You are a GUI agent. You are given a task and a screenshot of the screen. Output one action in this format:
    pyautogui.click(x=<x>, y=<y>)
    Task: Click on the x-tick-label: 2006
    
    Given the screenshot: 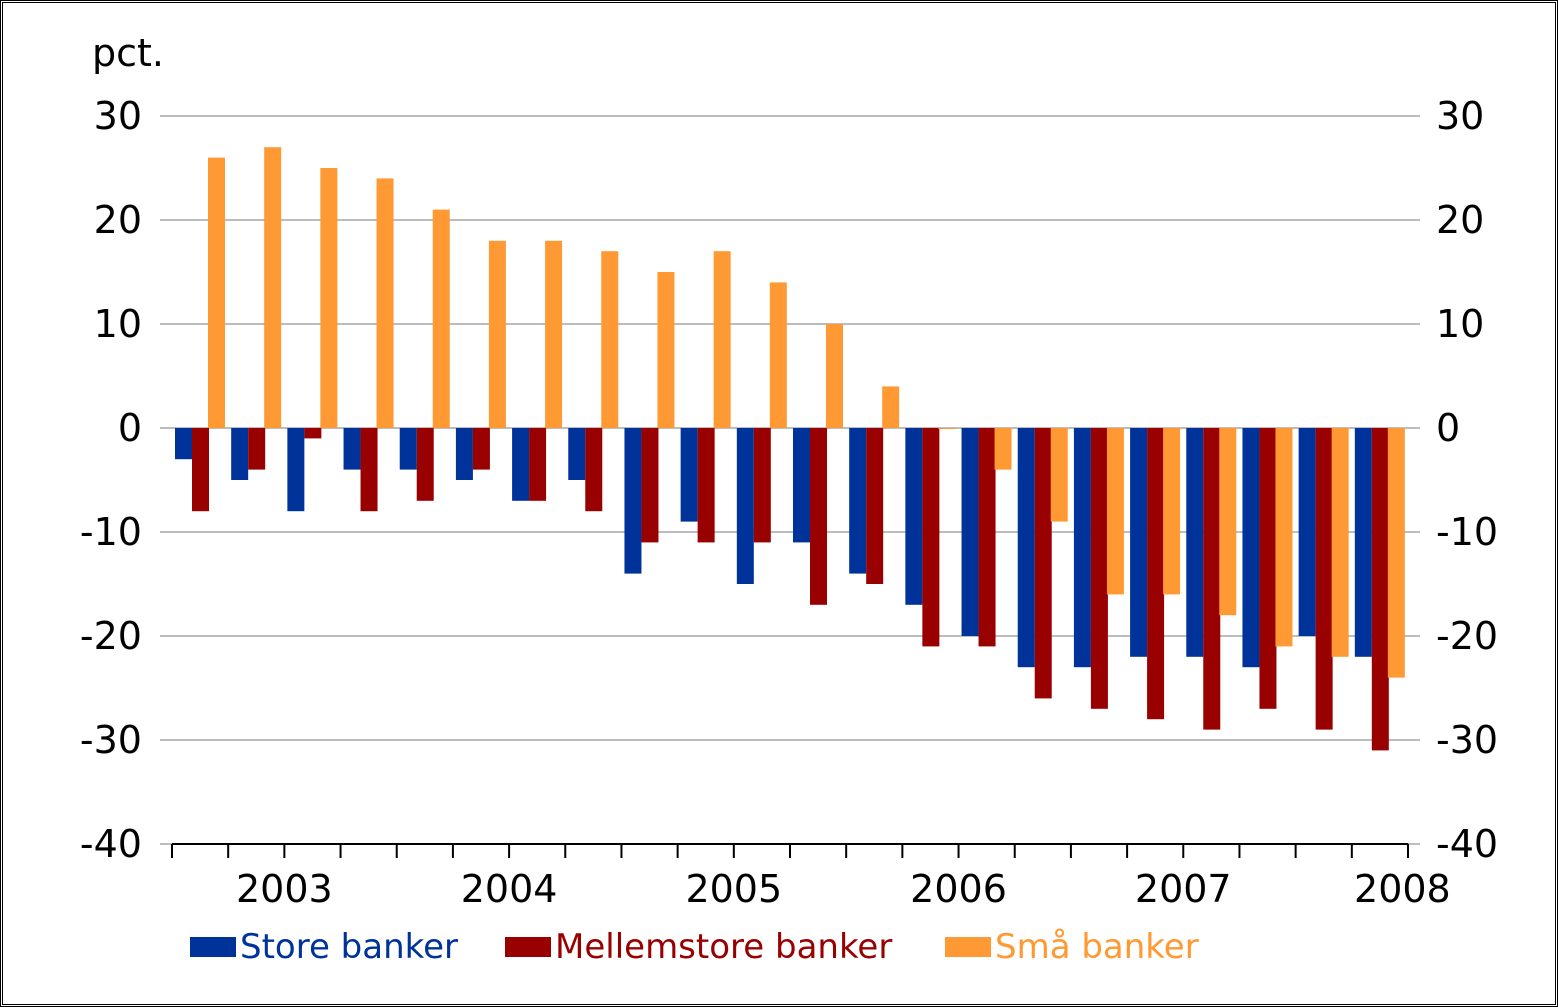 What is the action you would take?
    pyautogui.click(x=958, y=889)
    